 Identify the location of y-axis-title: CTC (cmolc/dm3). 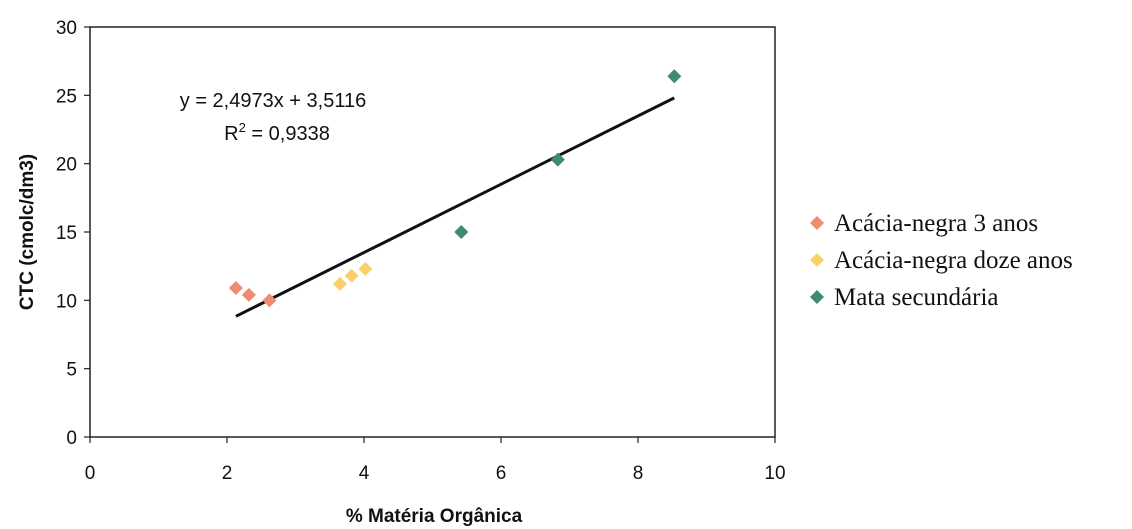
(27, 232).